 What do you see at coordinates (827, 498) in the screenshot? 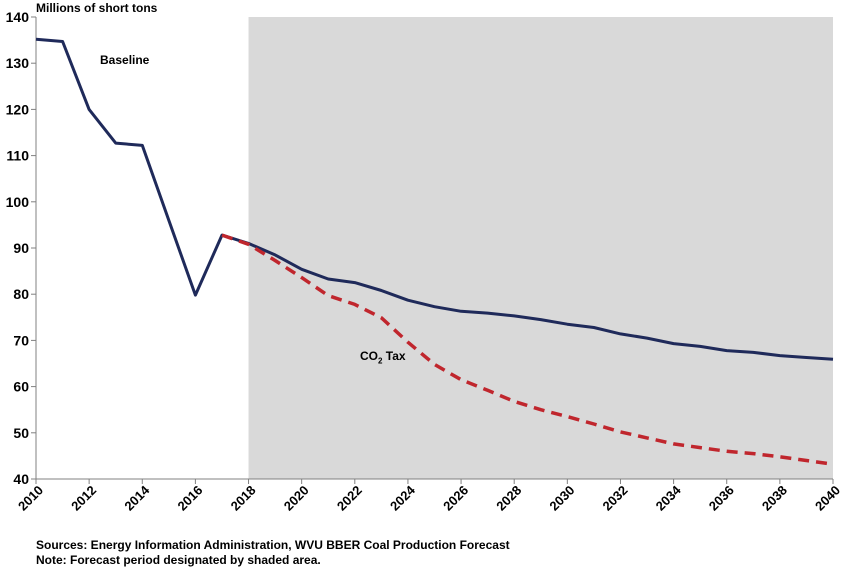
I see `x-tick-label: 2040` at bounding box center [827, 498].